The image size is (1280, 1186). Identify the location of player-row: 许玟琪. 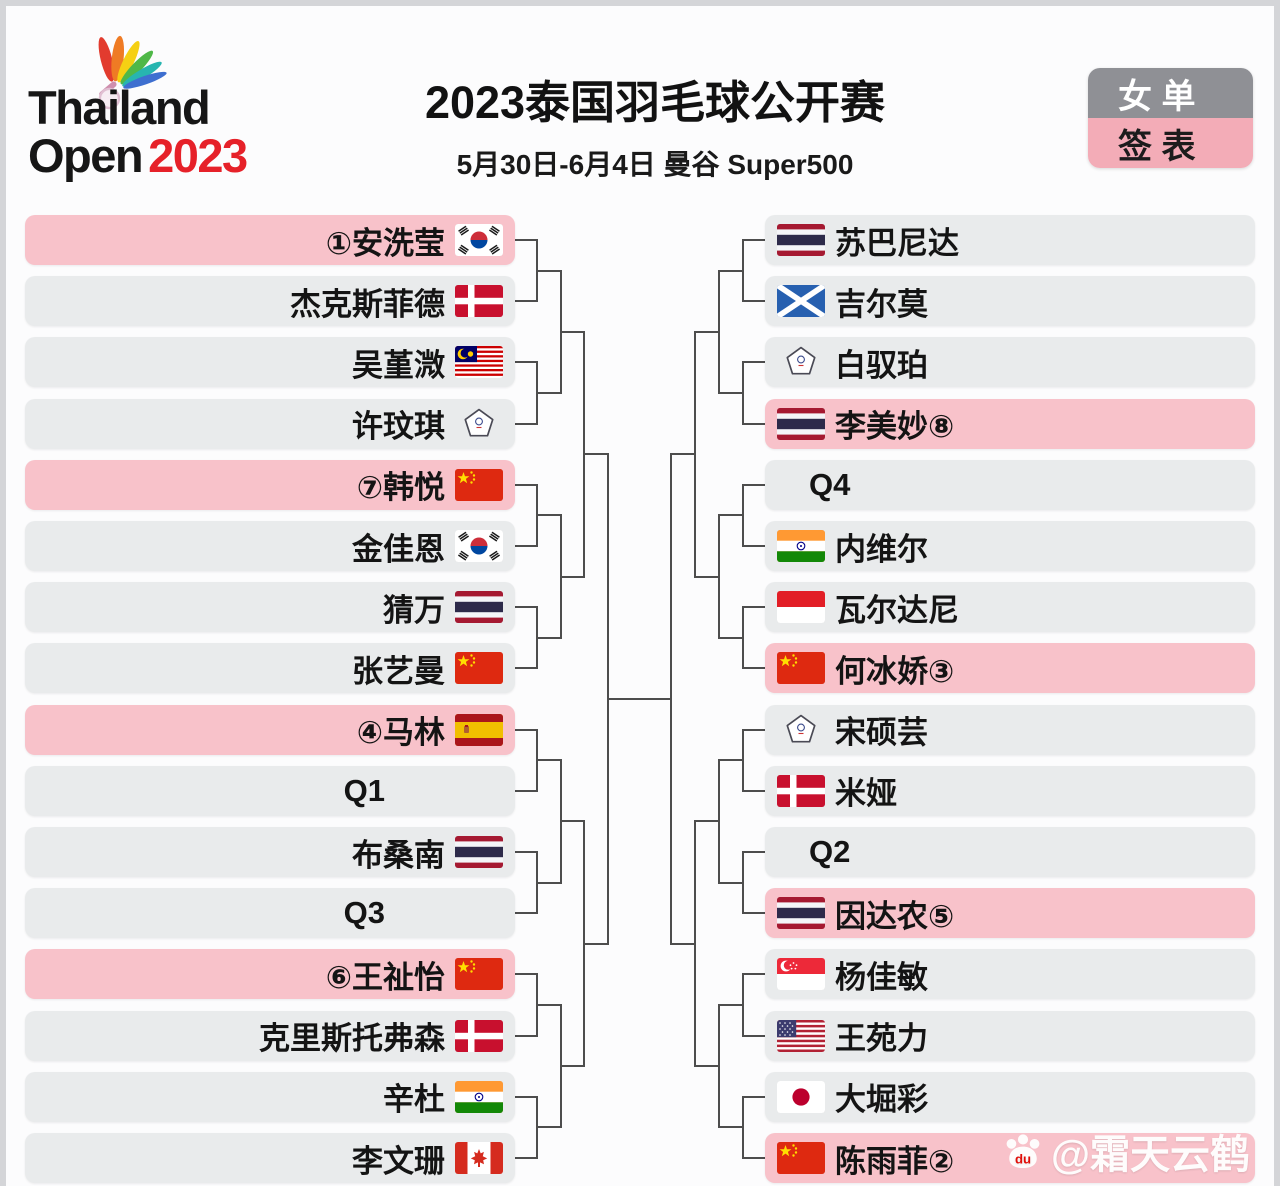
(270, 423).